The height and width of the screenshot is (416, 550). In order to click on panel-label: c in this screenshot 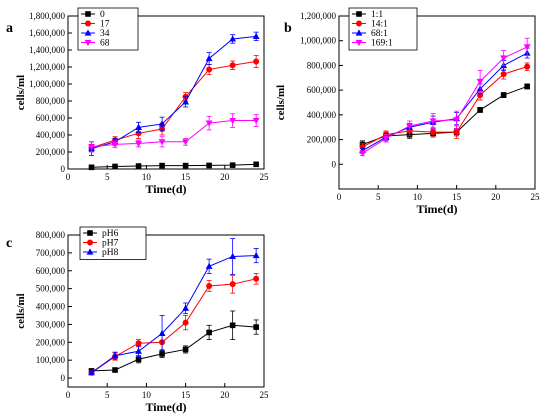, I will do `click(9, 243)`.